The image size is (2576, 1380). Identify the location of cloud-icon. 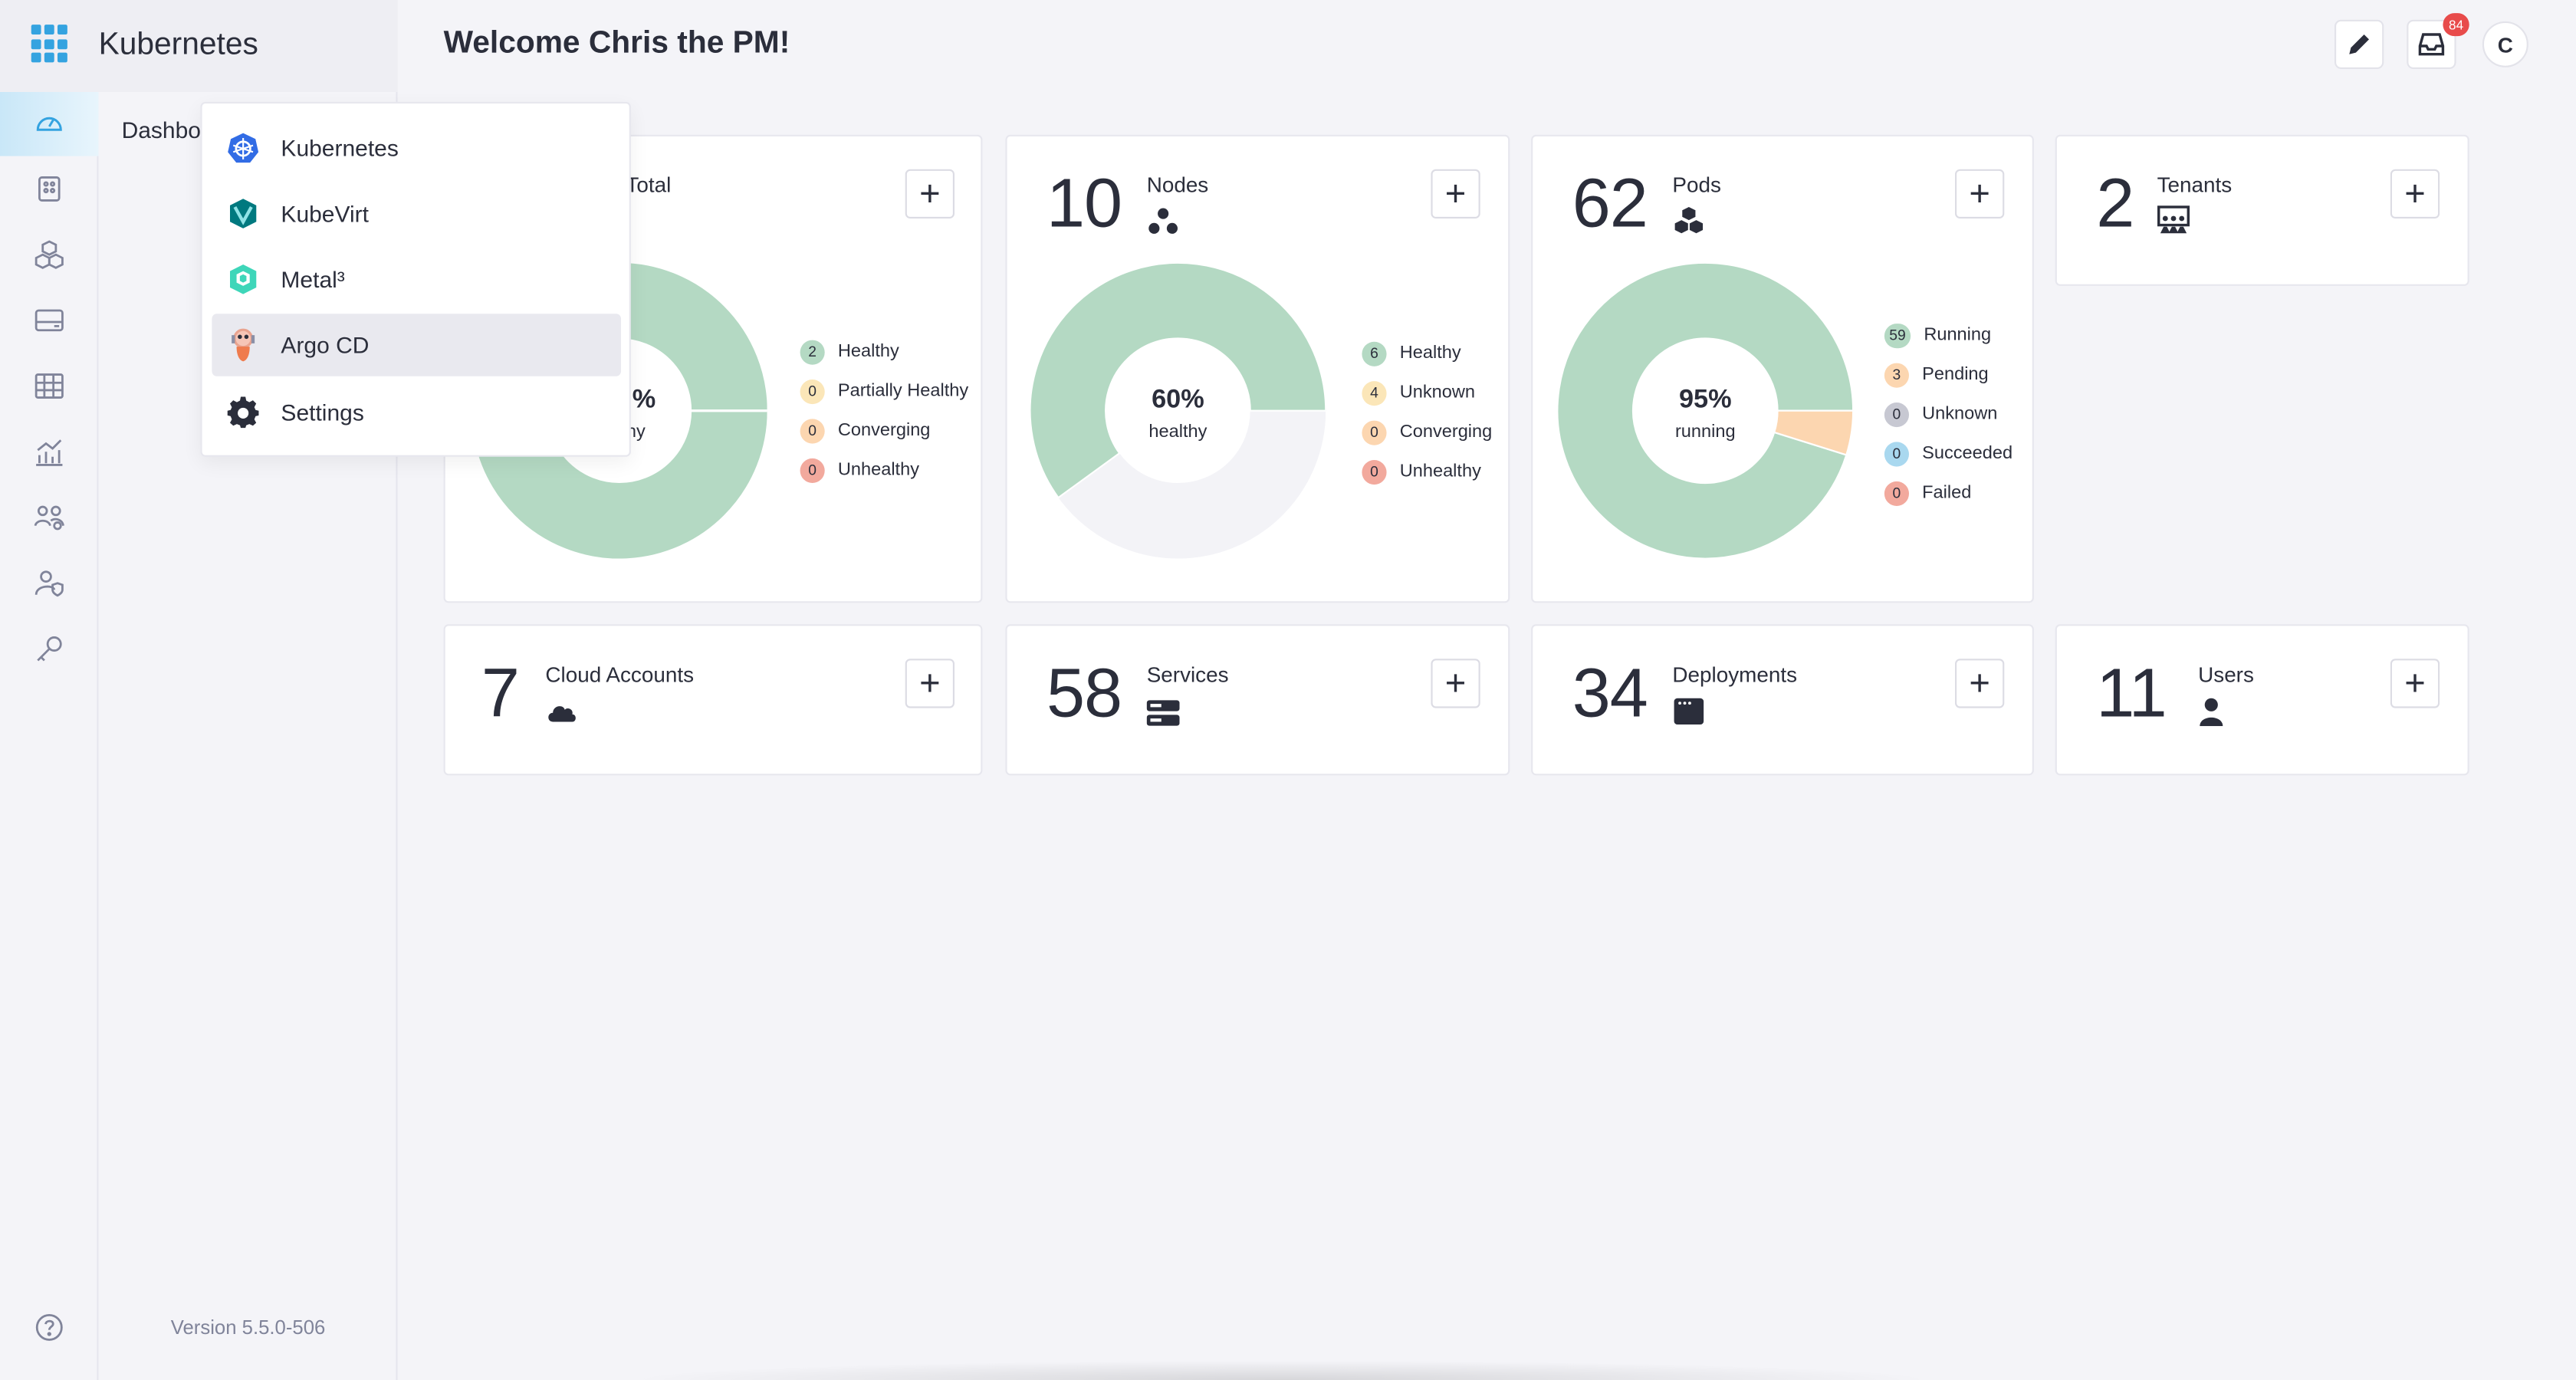
(562, 714).